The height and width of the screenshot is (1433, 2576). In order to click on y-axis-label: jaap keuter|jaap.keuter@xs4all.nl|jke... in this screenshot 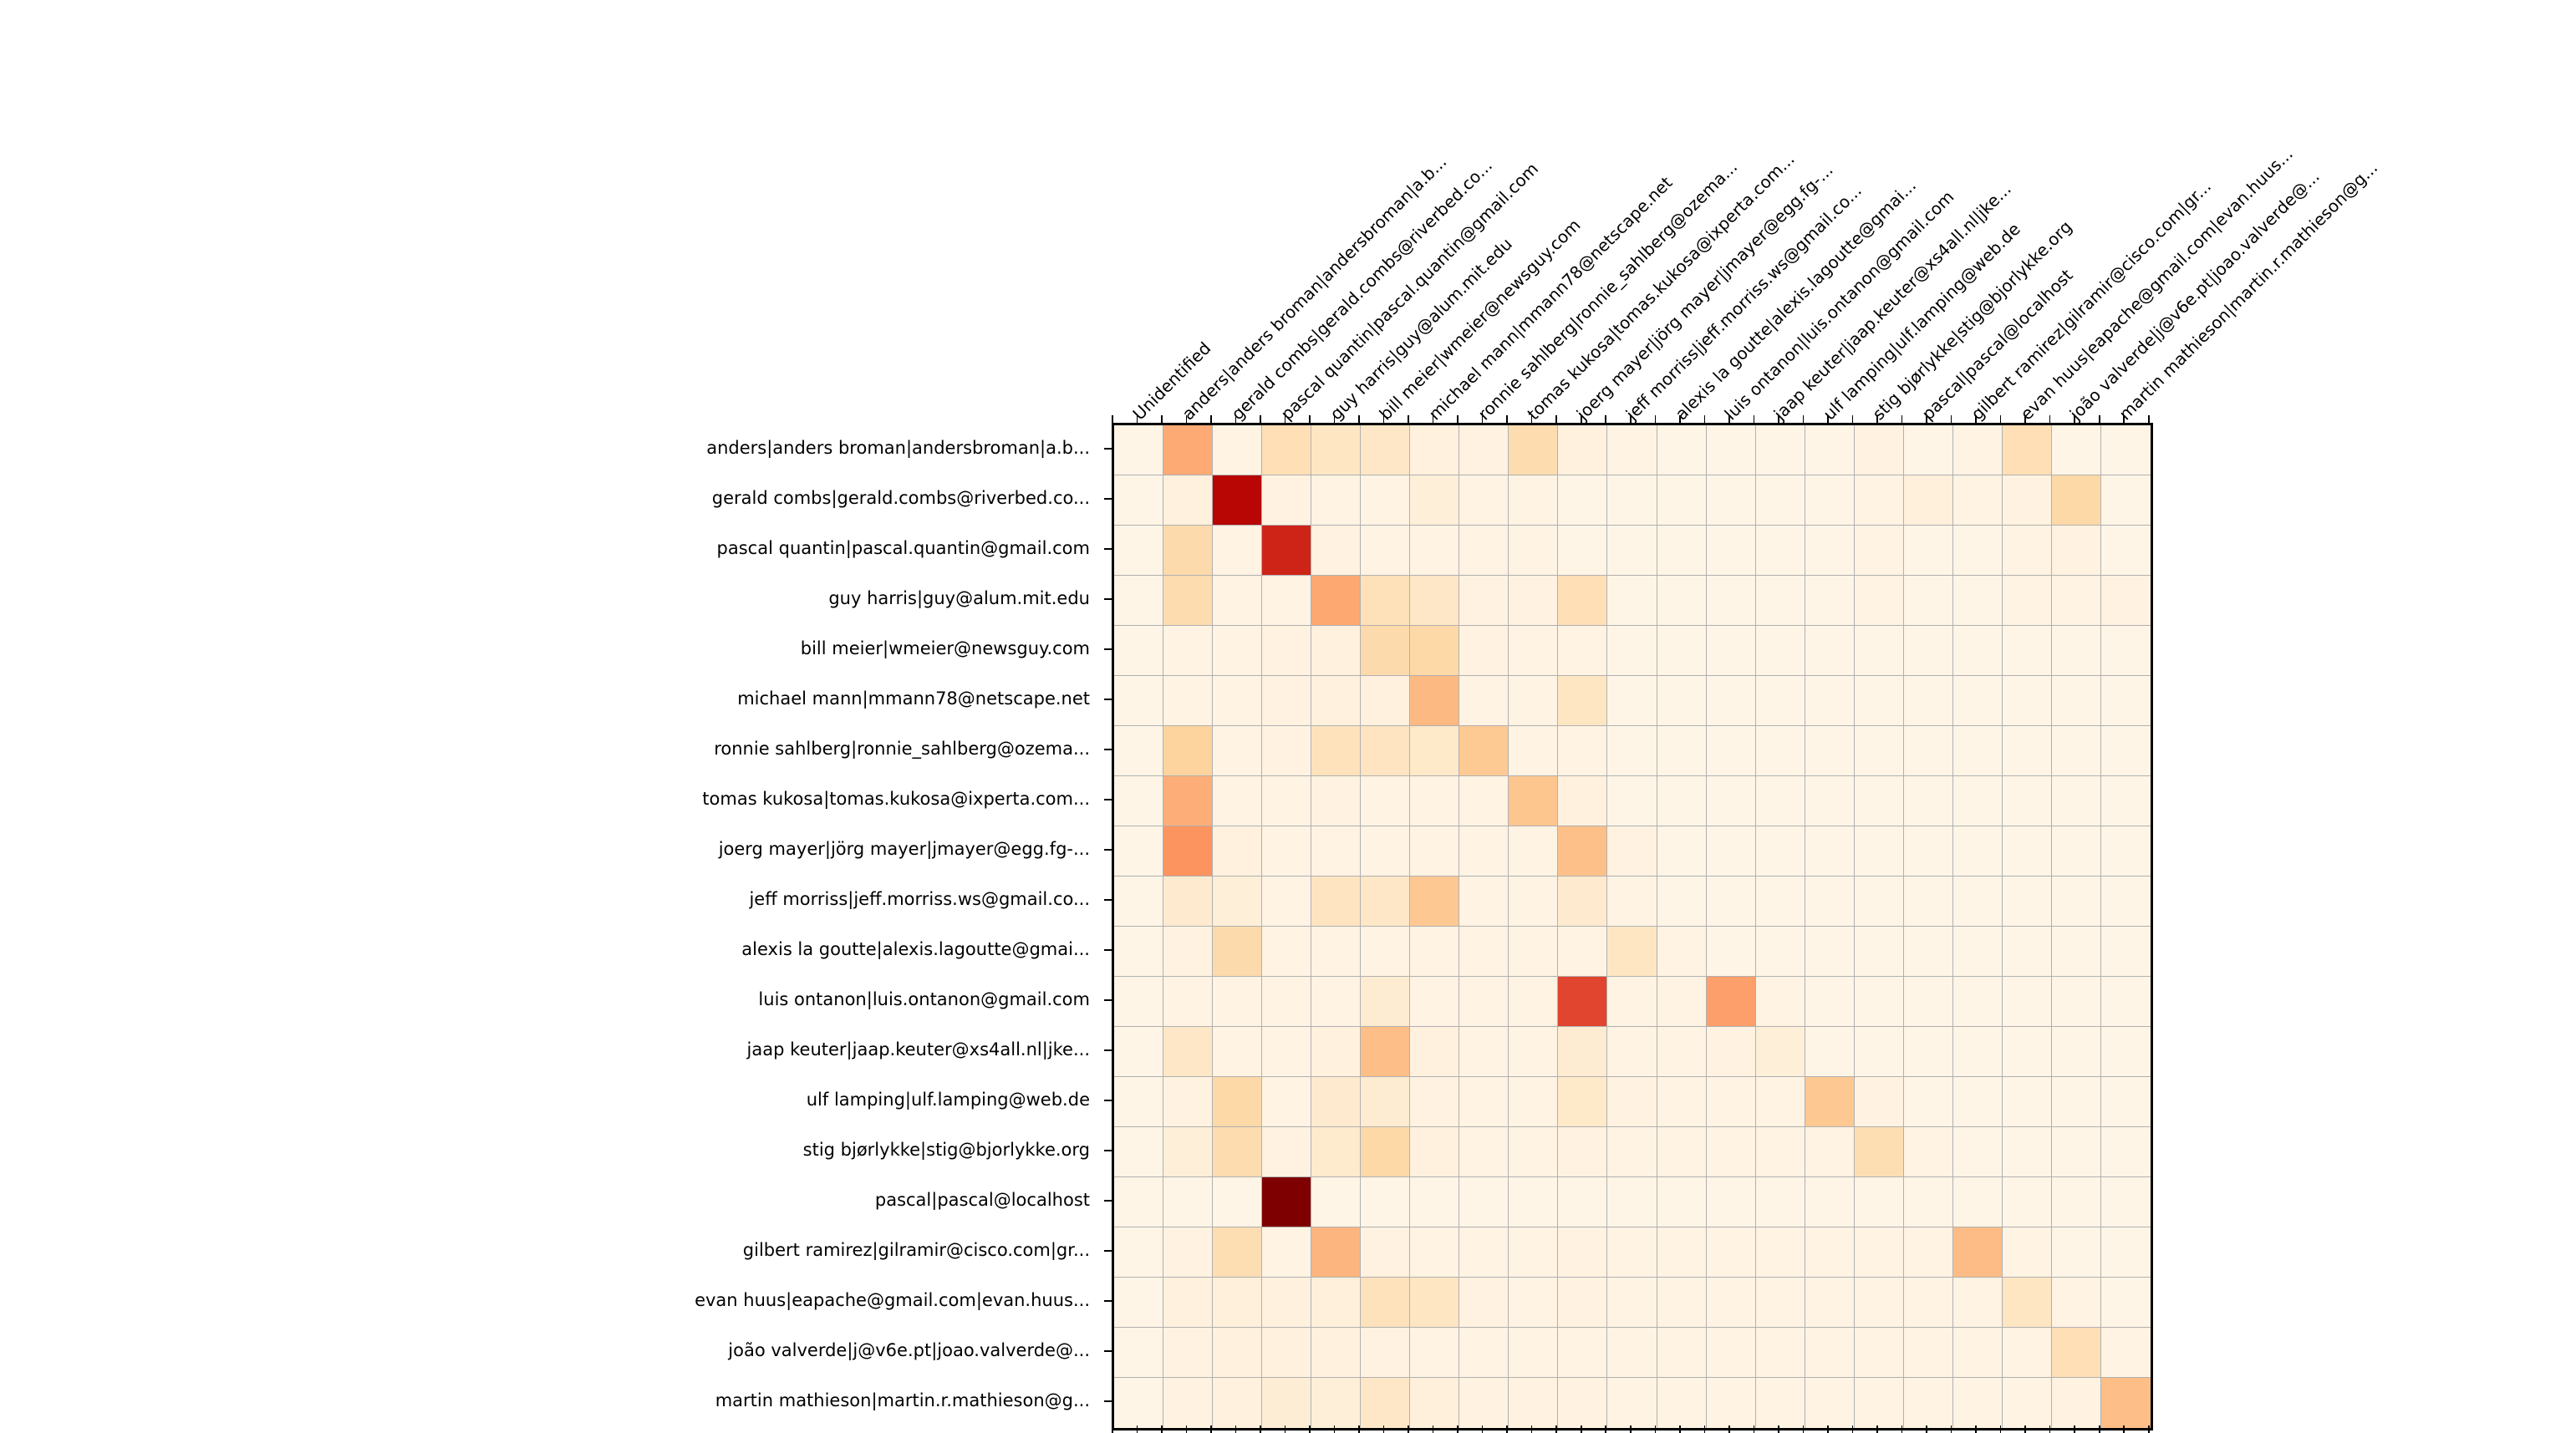, I will do `click(918, 1049)`.